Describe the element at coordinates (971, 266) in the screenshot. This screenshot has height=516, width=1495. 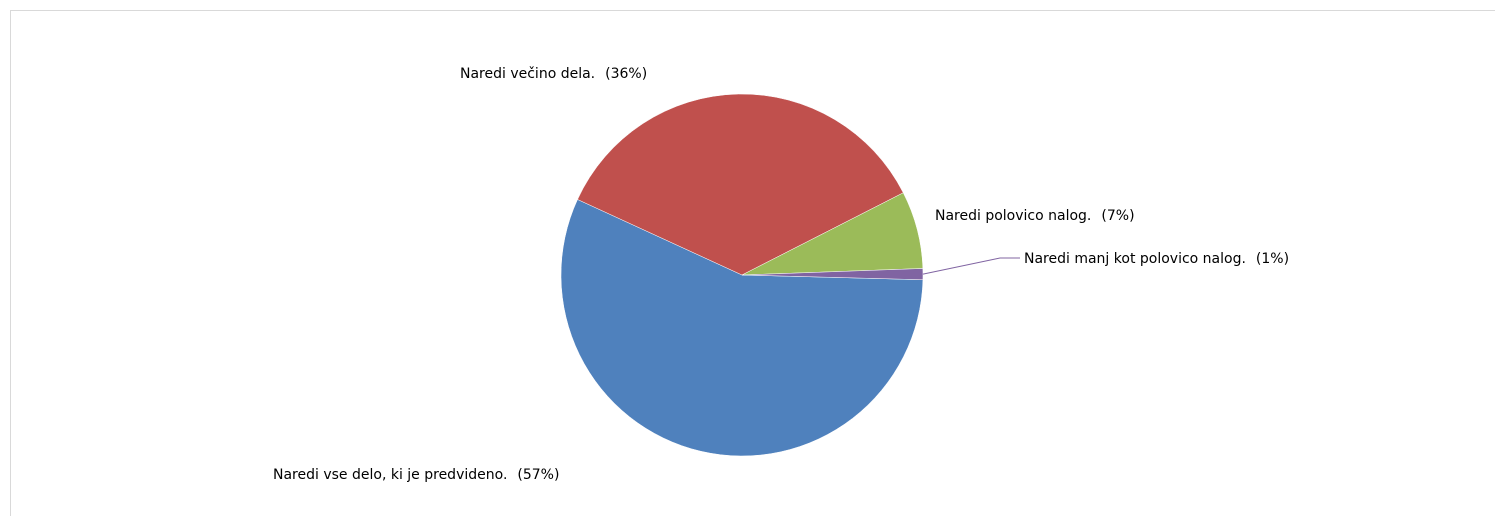
I see `leader-line` at that location.